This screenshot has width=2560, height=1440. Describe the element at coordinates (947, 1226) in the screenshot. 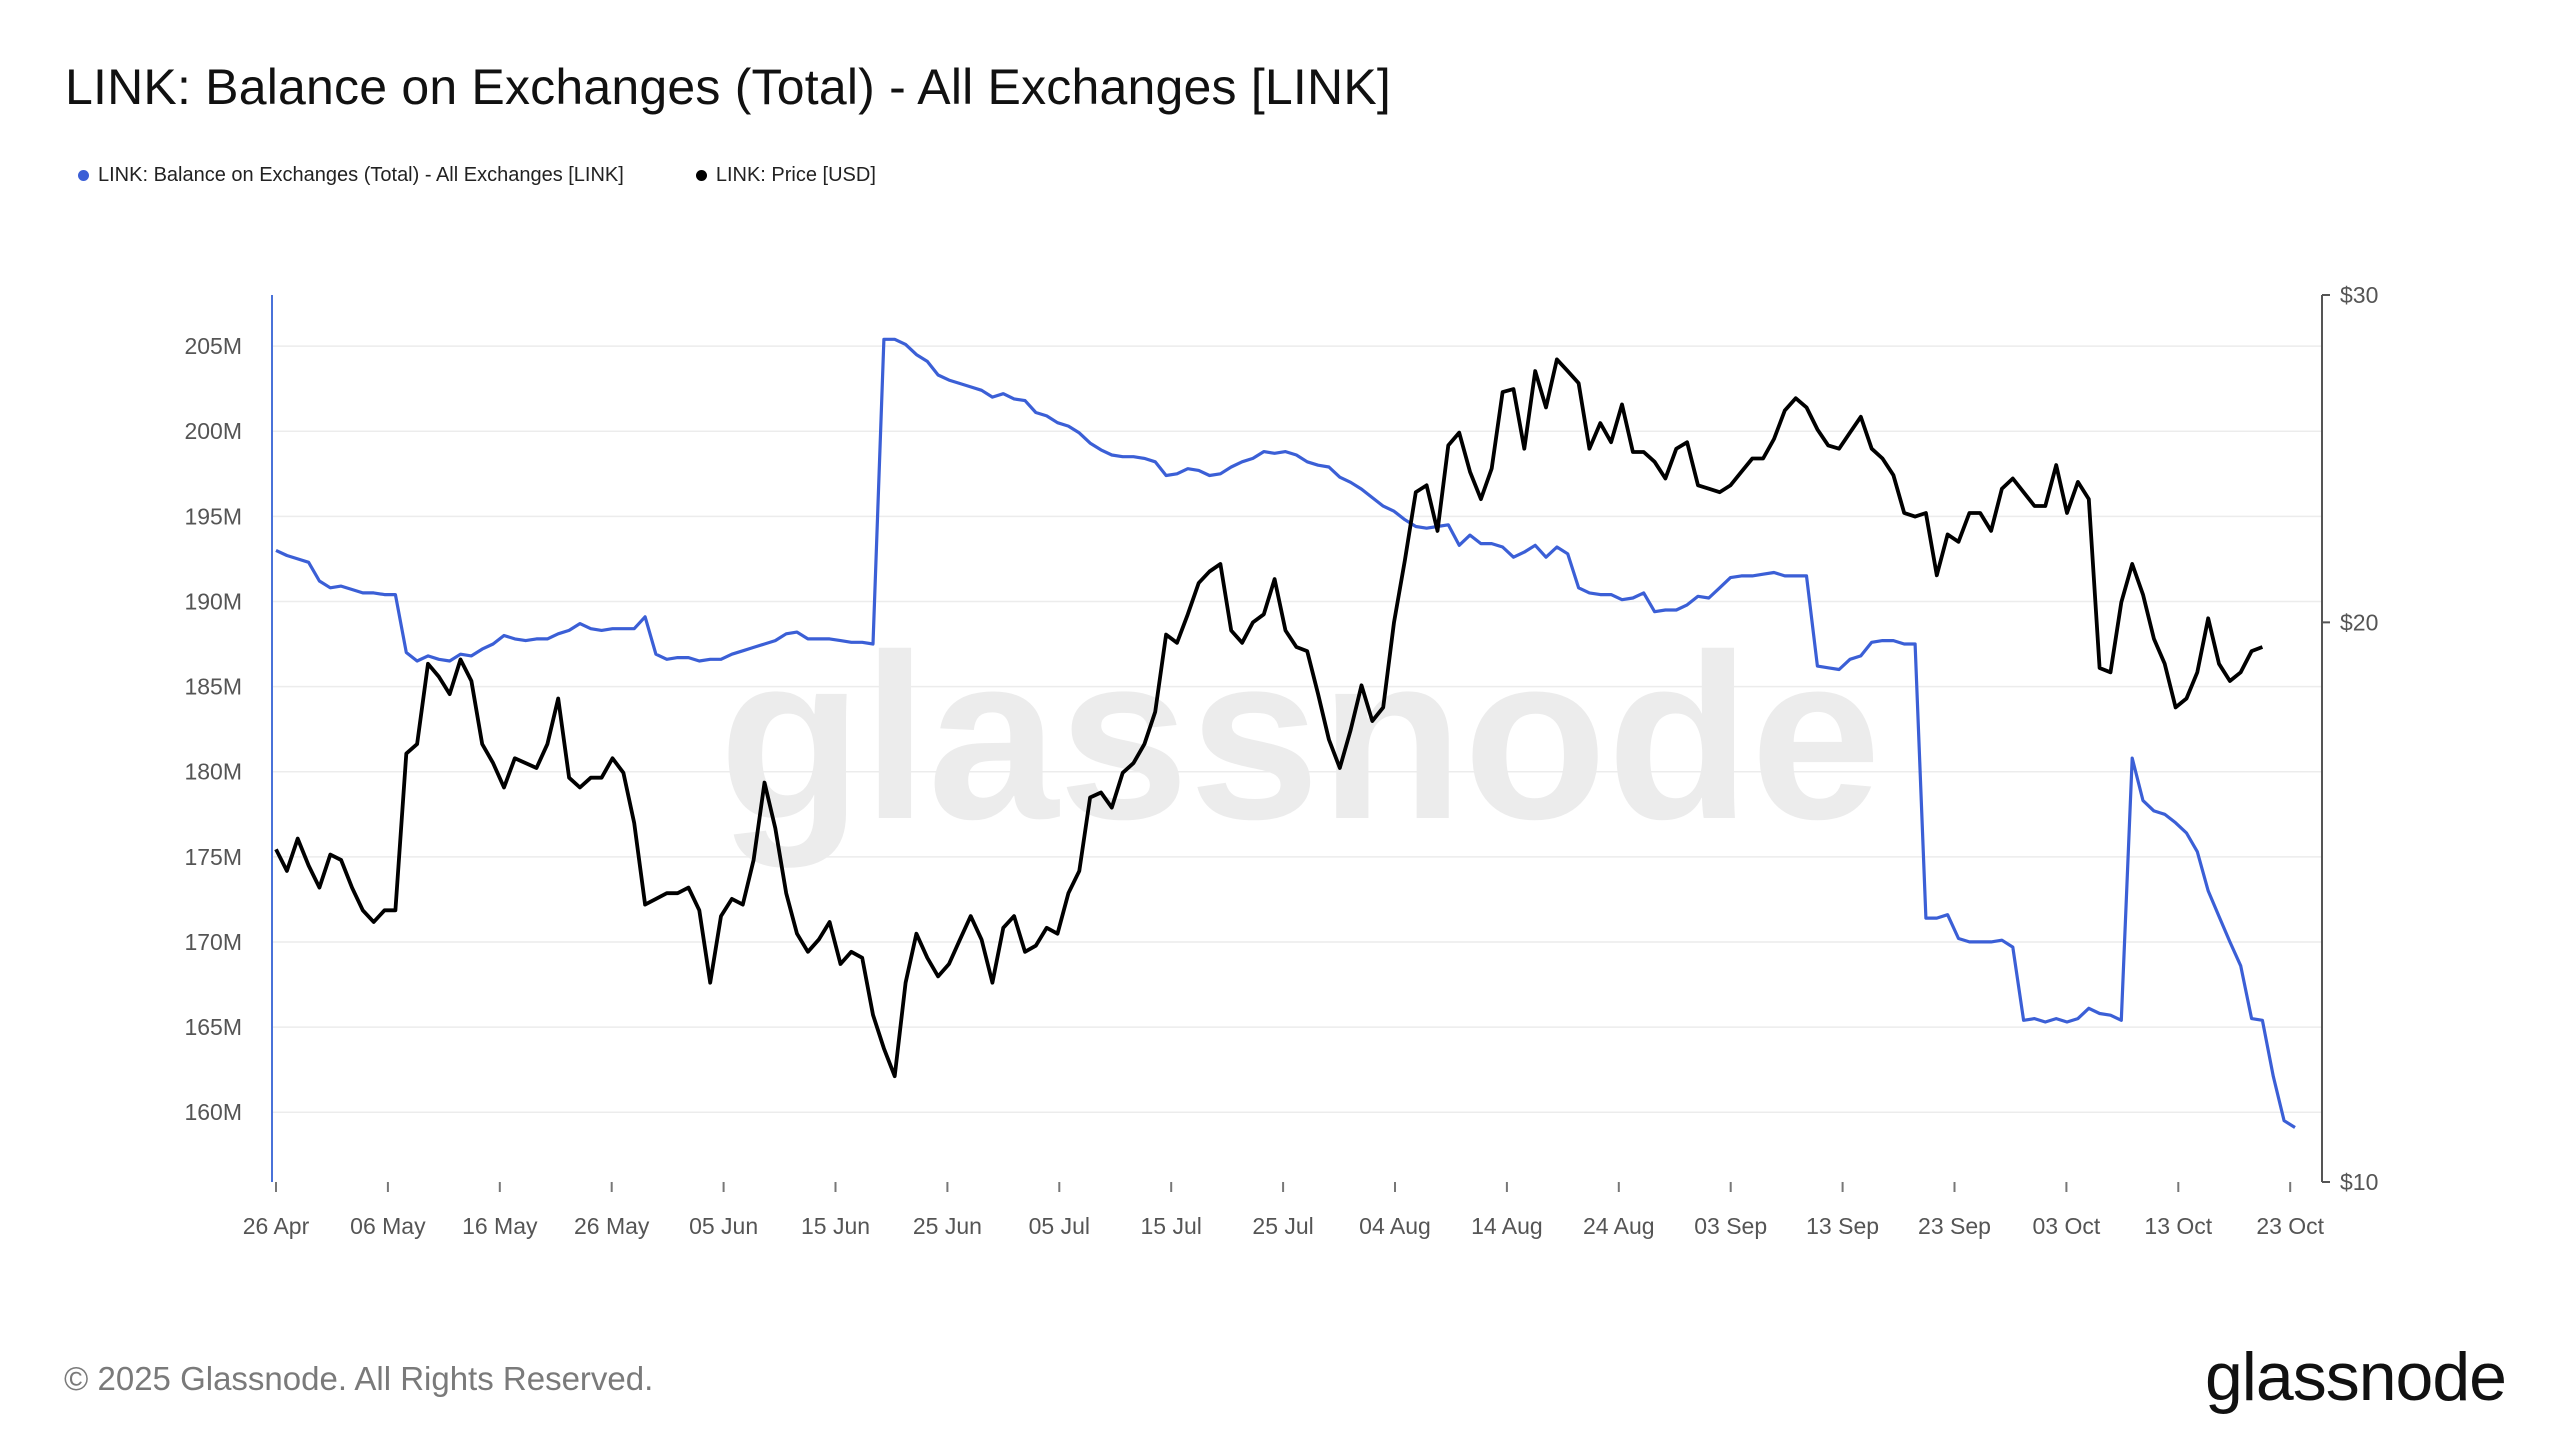

I see `x-tick-label: 25 Jun` at that location.